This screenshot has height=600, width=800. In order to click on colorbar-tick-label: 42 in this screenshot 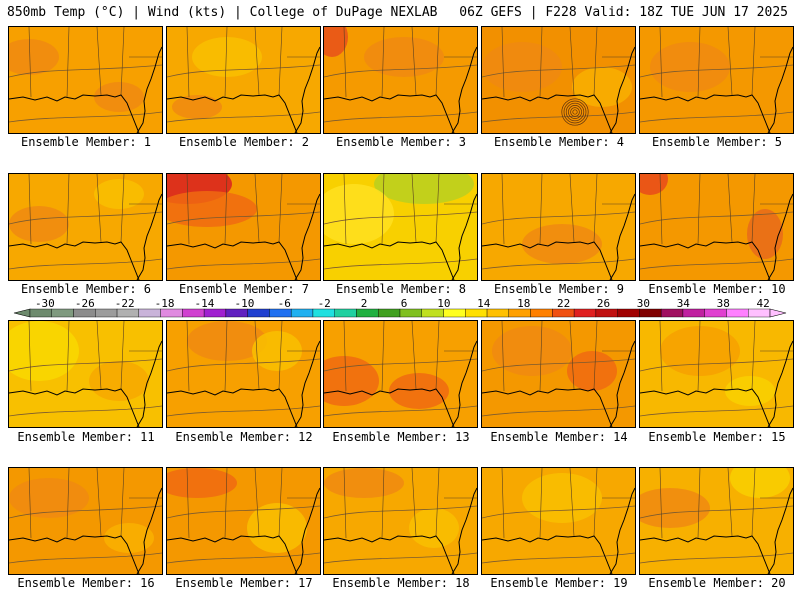, I will do `click(762, 303)`.